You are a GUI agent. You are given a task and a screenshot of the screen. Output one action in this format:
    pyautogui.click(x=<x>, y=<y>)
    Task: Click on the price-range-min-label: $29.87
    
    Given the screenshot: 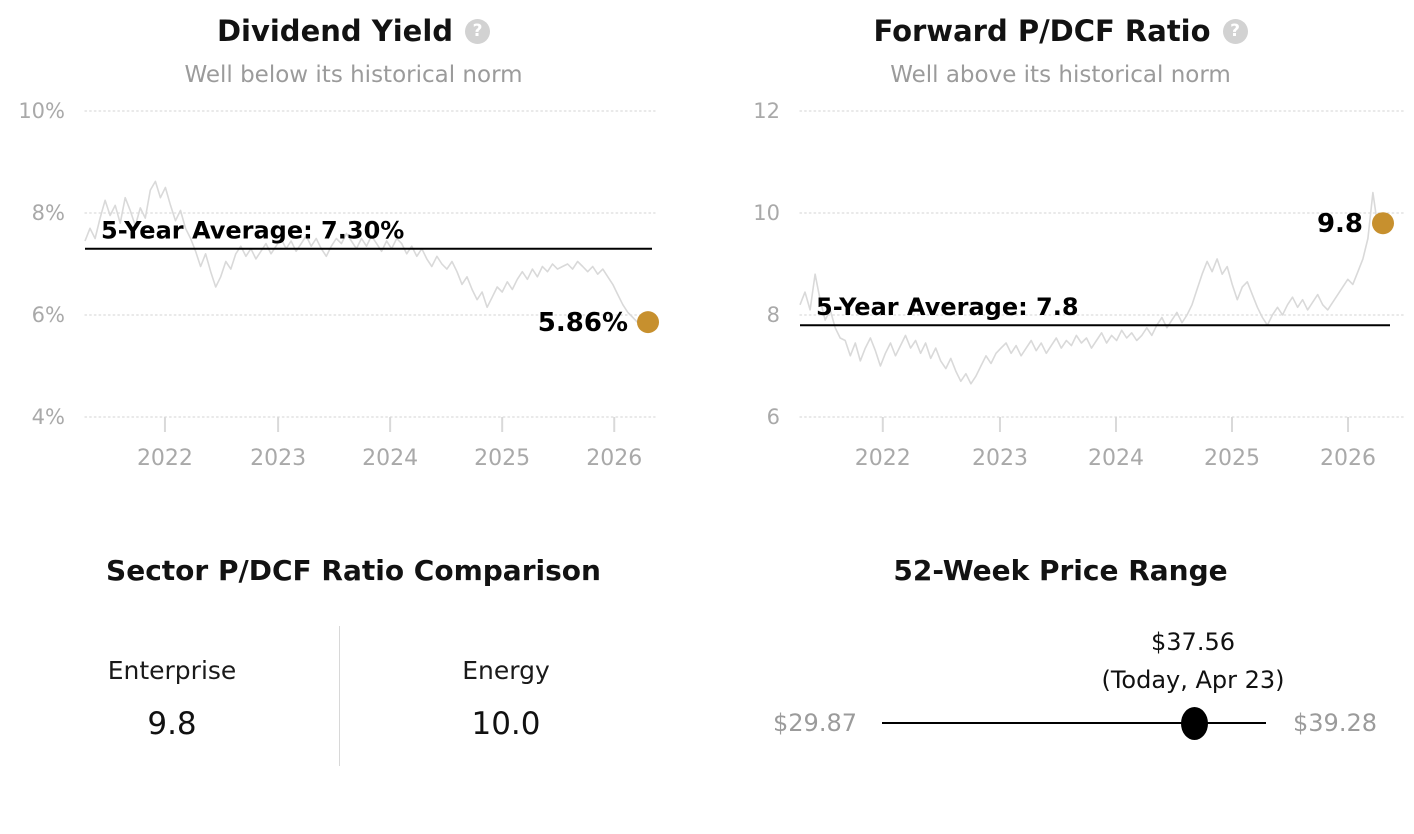 What is the action you would take?
    pyautogui.click(x=815, y=723)
    